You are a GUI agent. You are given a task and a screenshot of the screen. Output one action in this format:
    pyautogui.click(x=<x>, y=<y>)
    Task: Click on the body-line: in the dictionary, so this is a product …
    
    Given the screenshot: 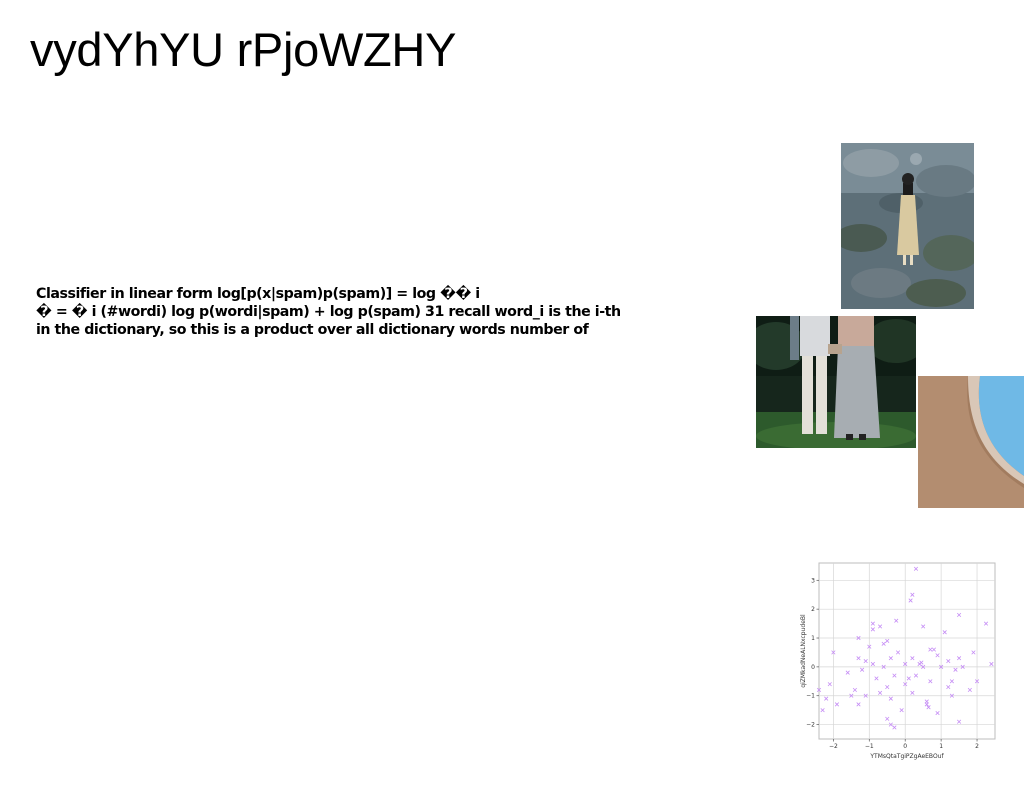 What is the action you would take?
    pyautogui.click(x=312, y=330)
    